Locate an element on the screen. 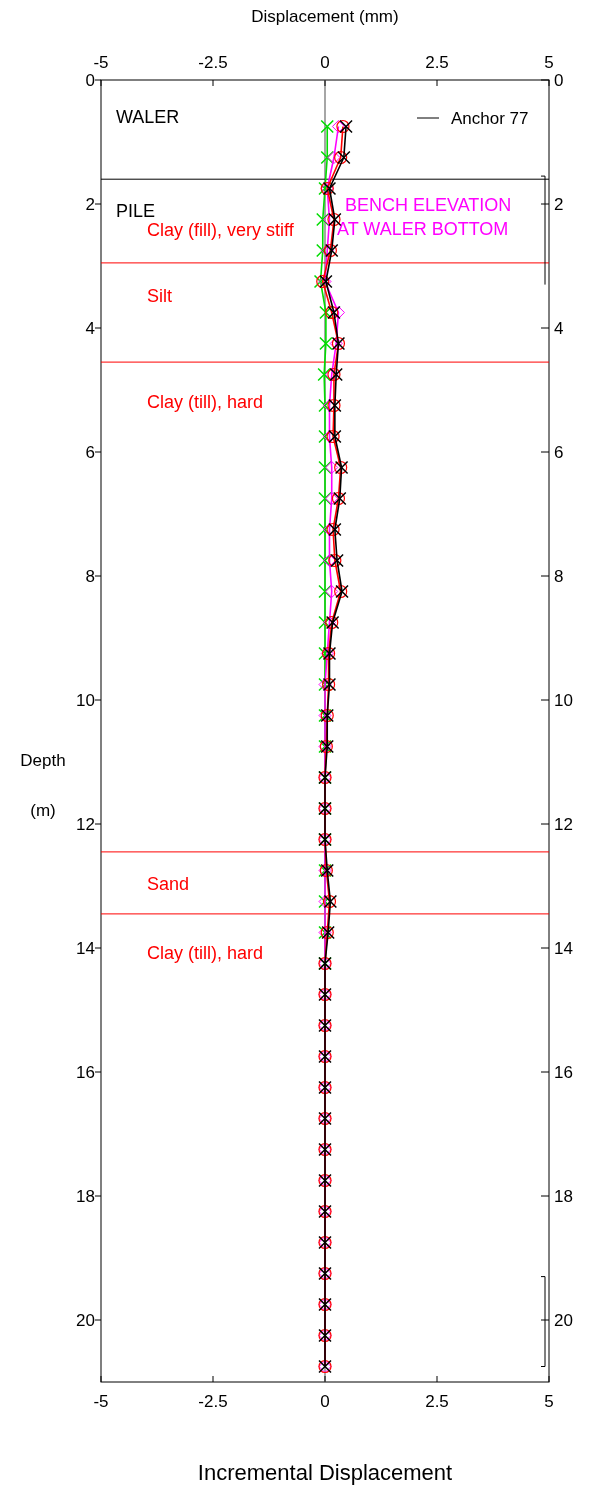 Image resolution: width=597 pixels, height=1487 pixels. y-tick-label: 16 is located at coordinates (85, 1072).